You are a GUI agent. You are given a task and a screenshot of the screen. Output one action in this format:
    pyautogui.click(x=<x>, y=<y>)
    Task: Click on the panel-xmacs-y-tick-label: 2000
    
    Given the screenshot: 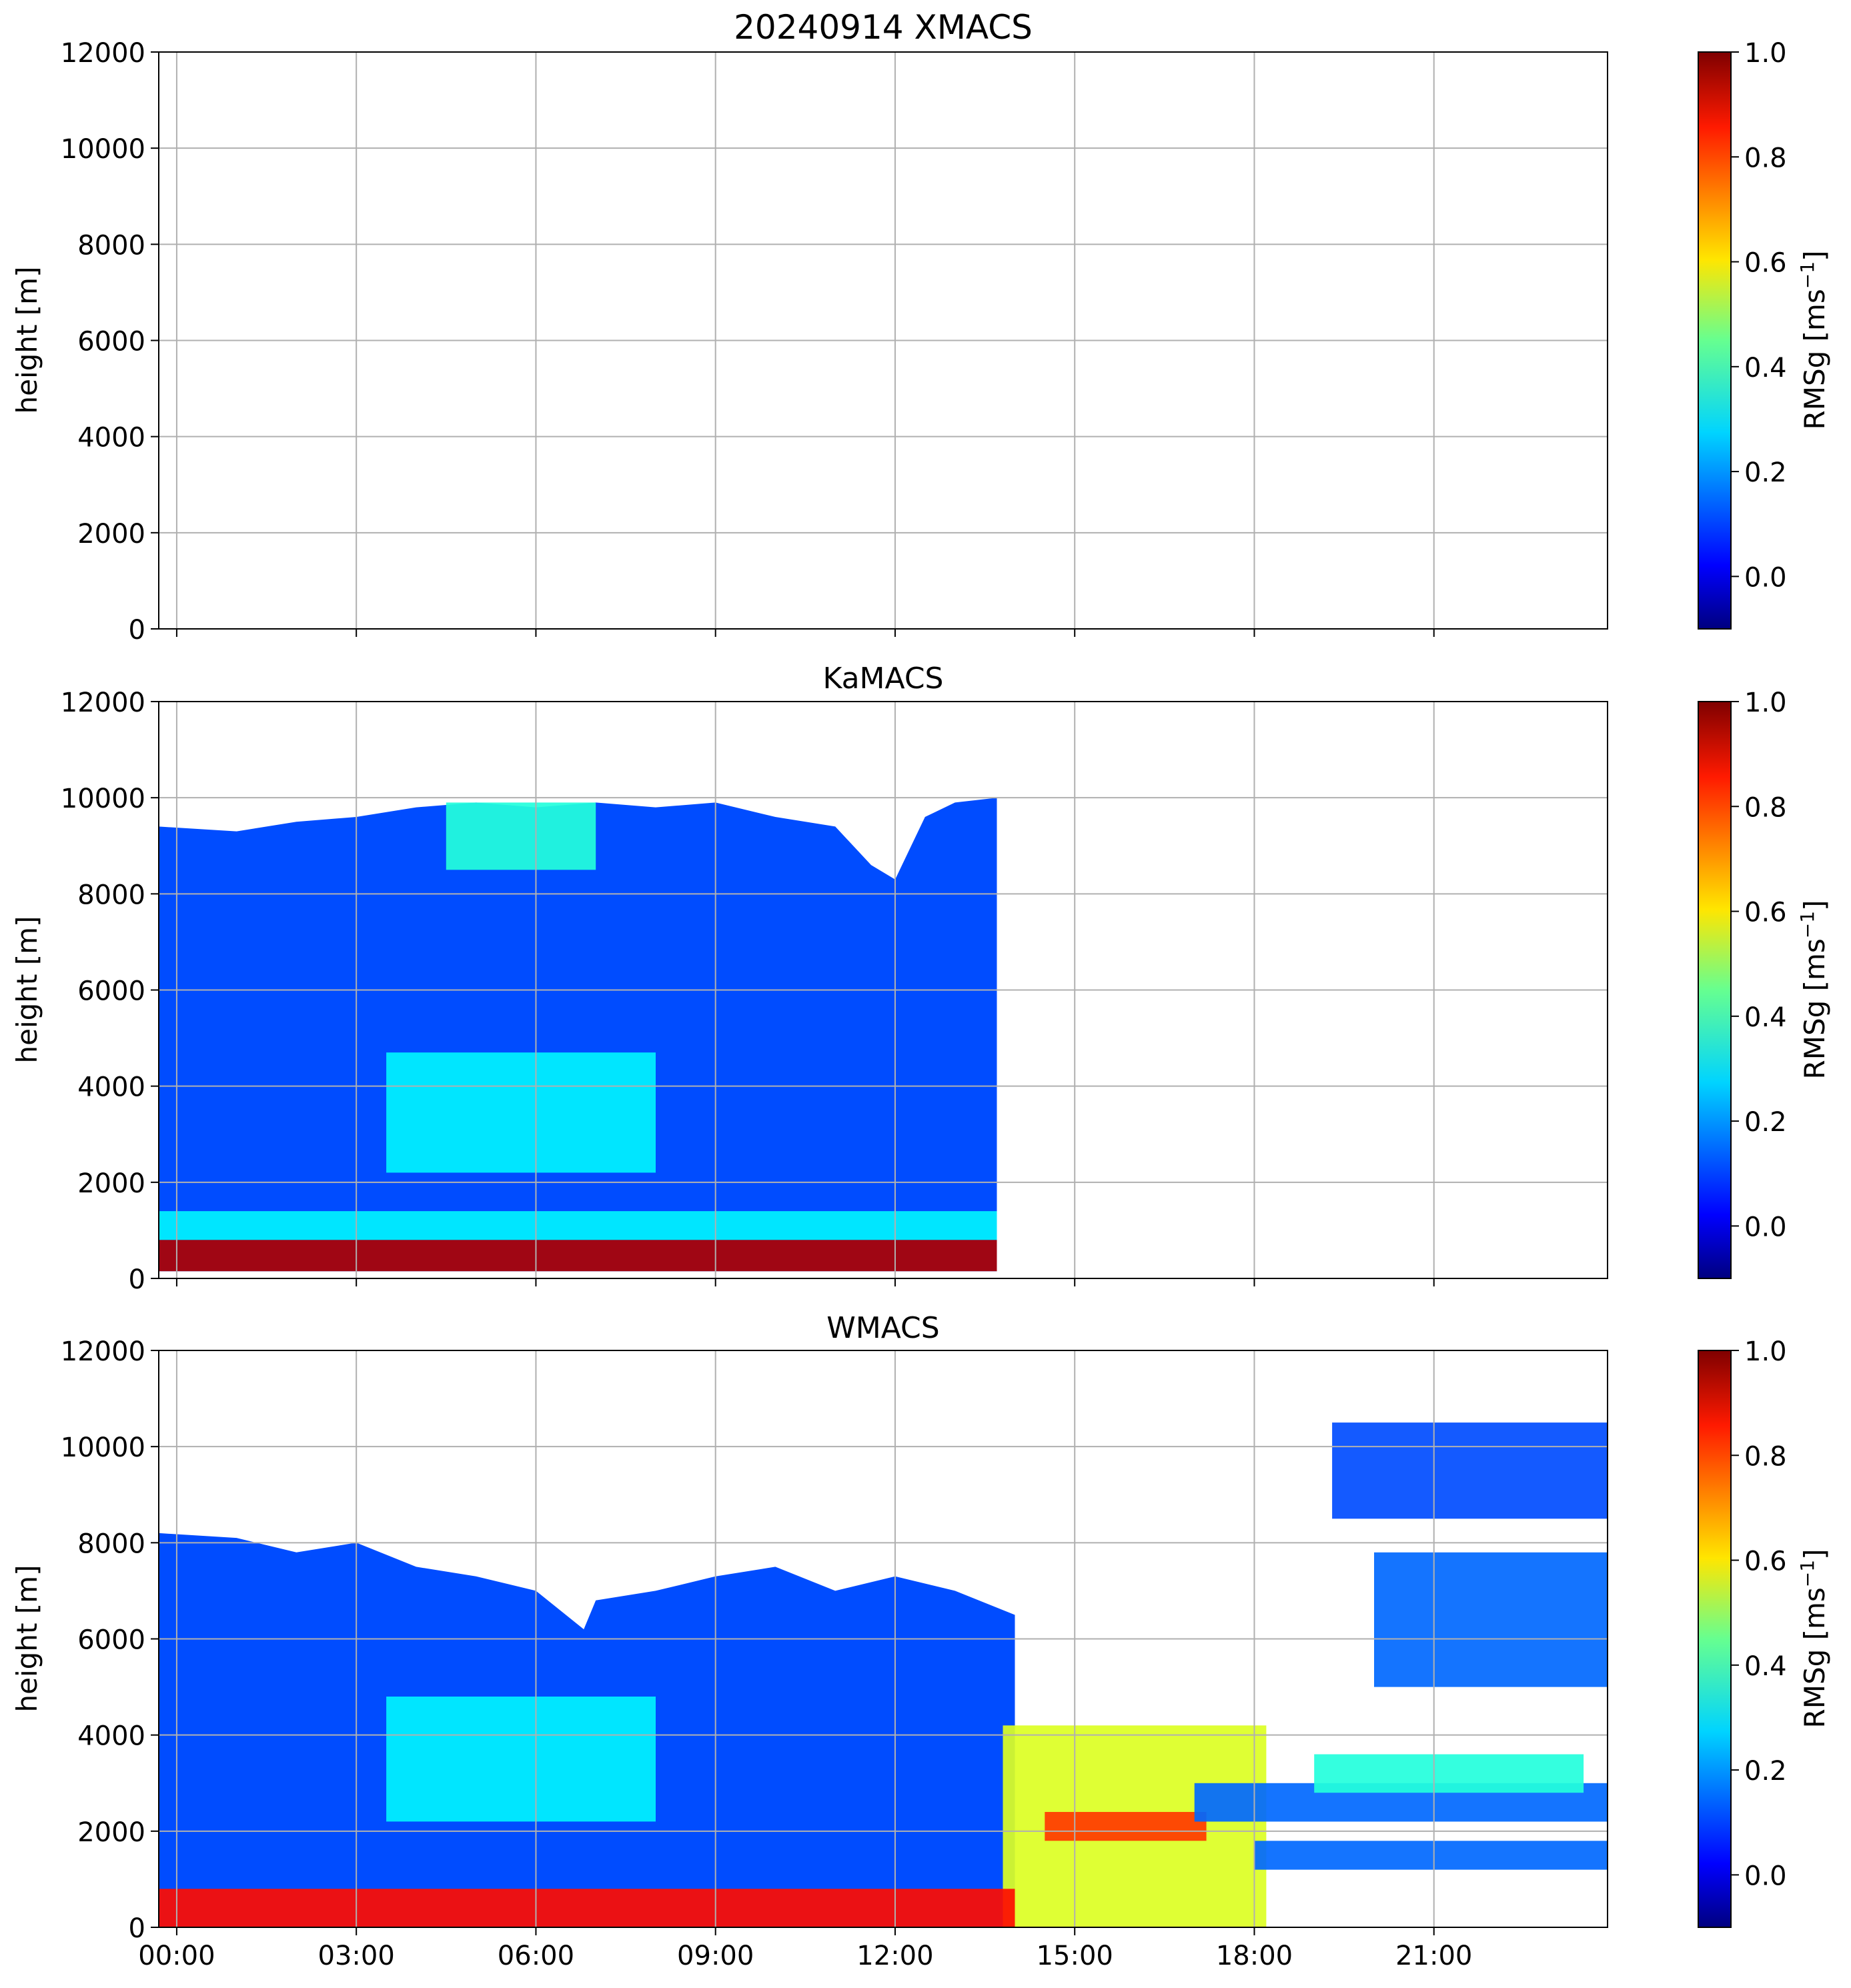 What is the action you would take?
    pyautogui.click(x=111, y=534)
    